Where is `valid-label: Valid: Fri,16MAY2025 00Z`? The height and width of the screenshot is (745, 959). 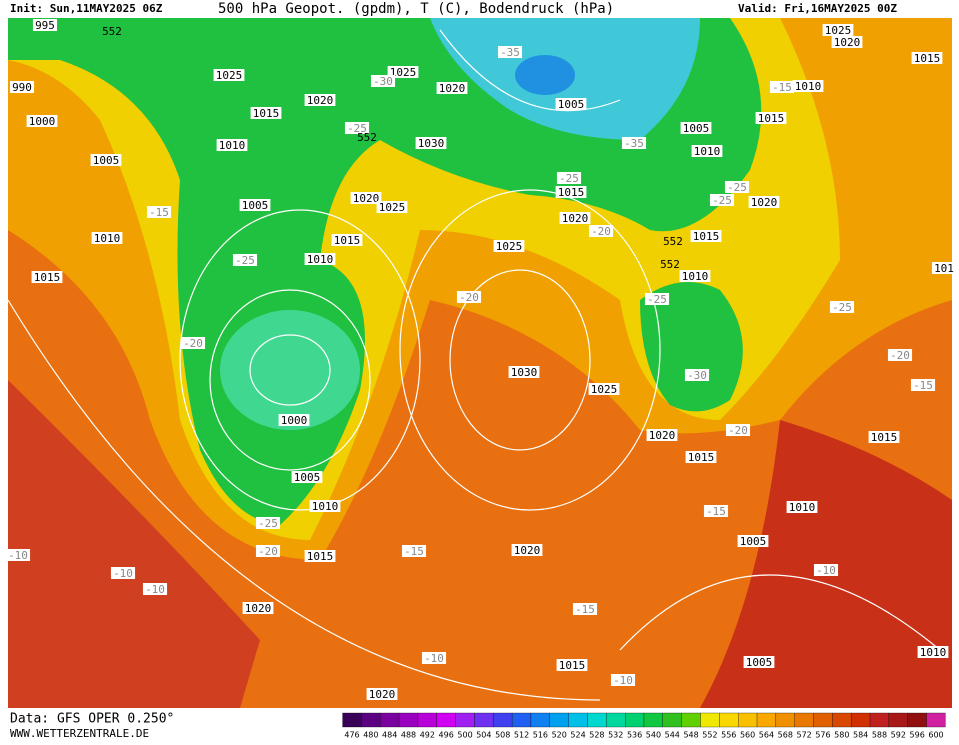 valid-label: Valid: Fri,16MAY2025 00Z is located at coordinates (817, 8).